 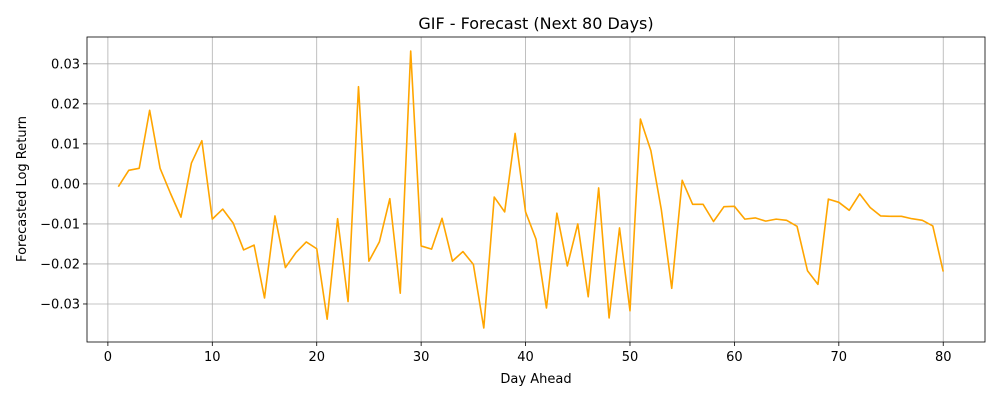 I want to click on y-tick-label: −0.02, so click(x=60, y=264).